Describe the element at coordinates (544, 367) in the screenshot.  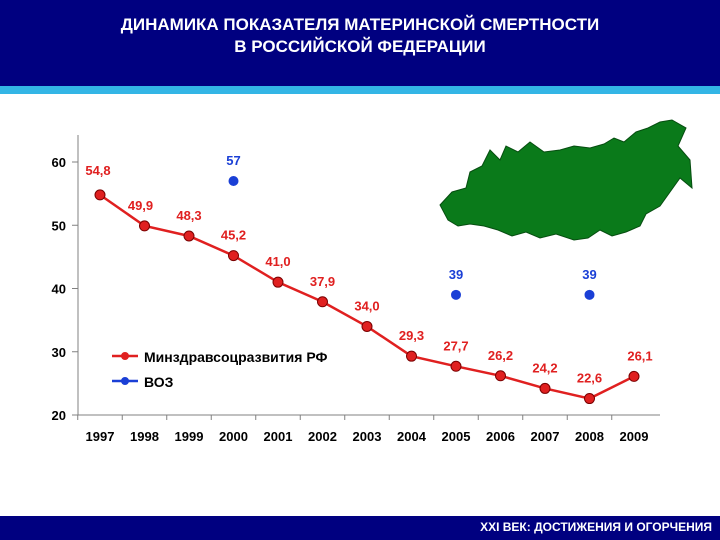
I see `ministry-data-label: 24,2` at that location.